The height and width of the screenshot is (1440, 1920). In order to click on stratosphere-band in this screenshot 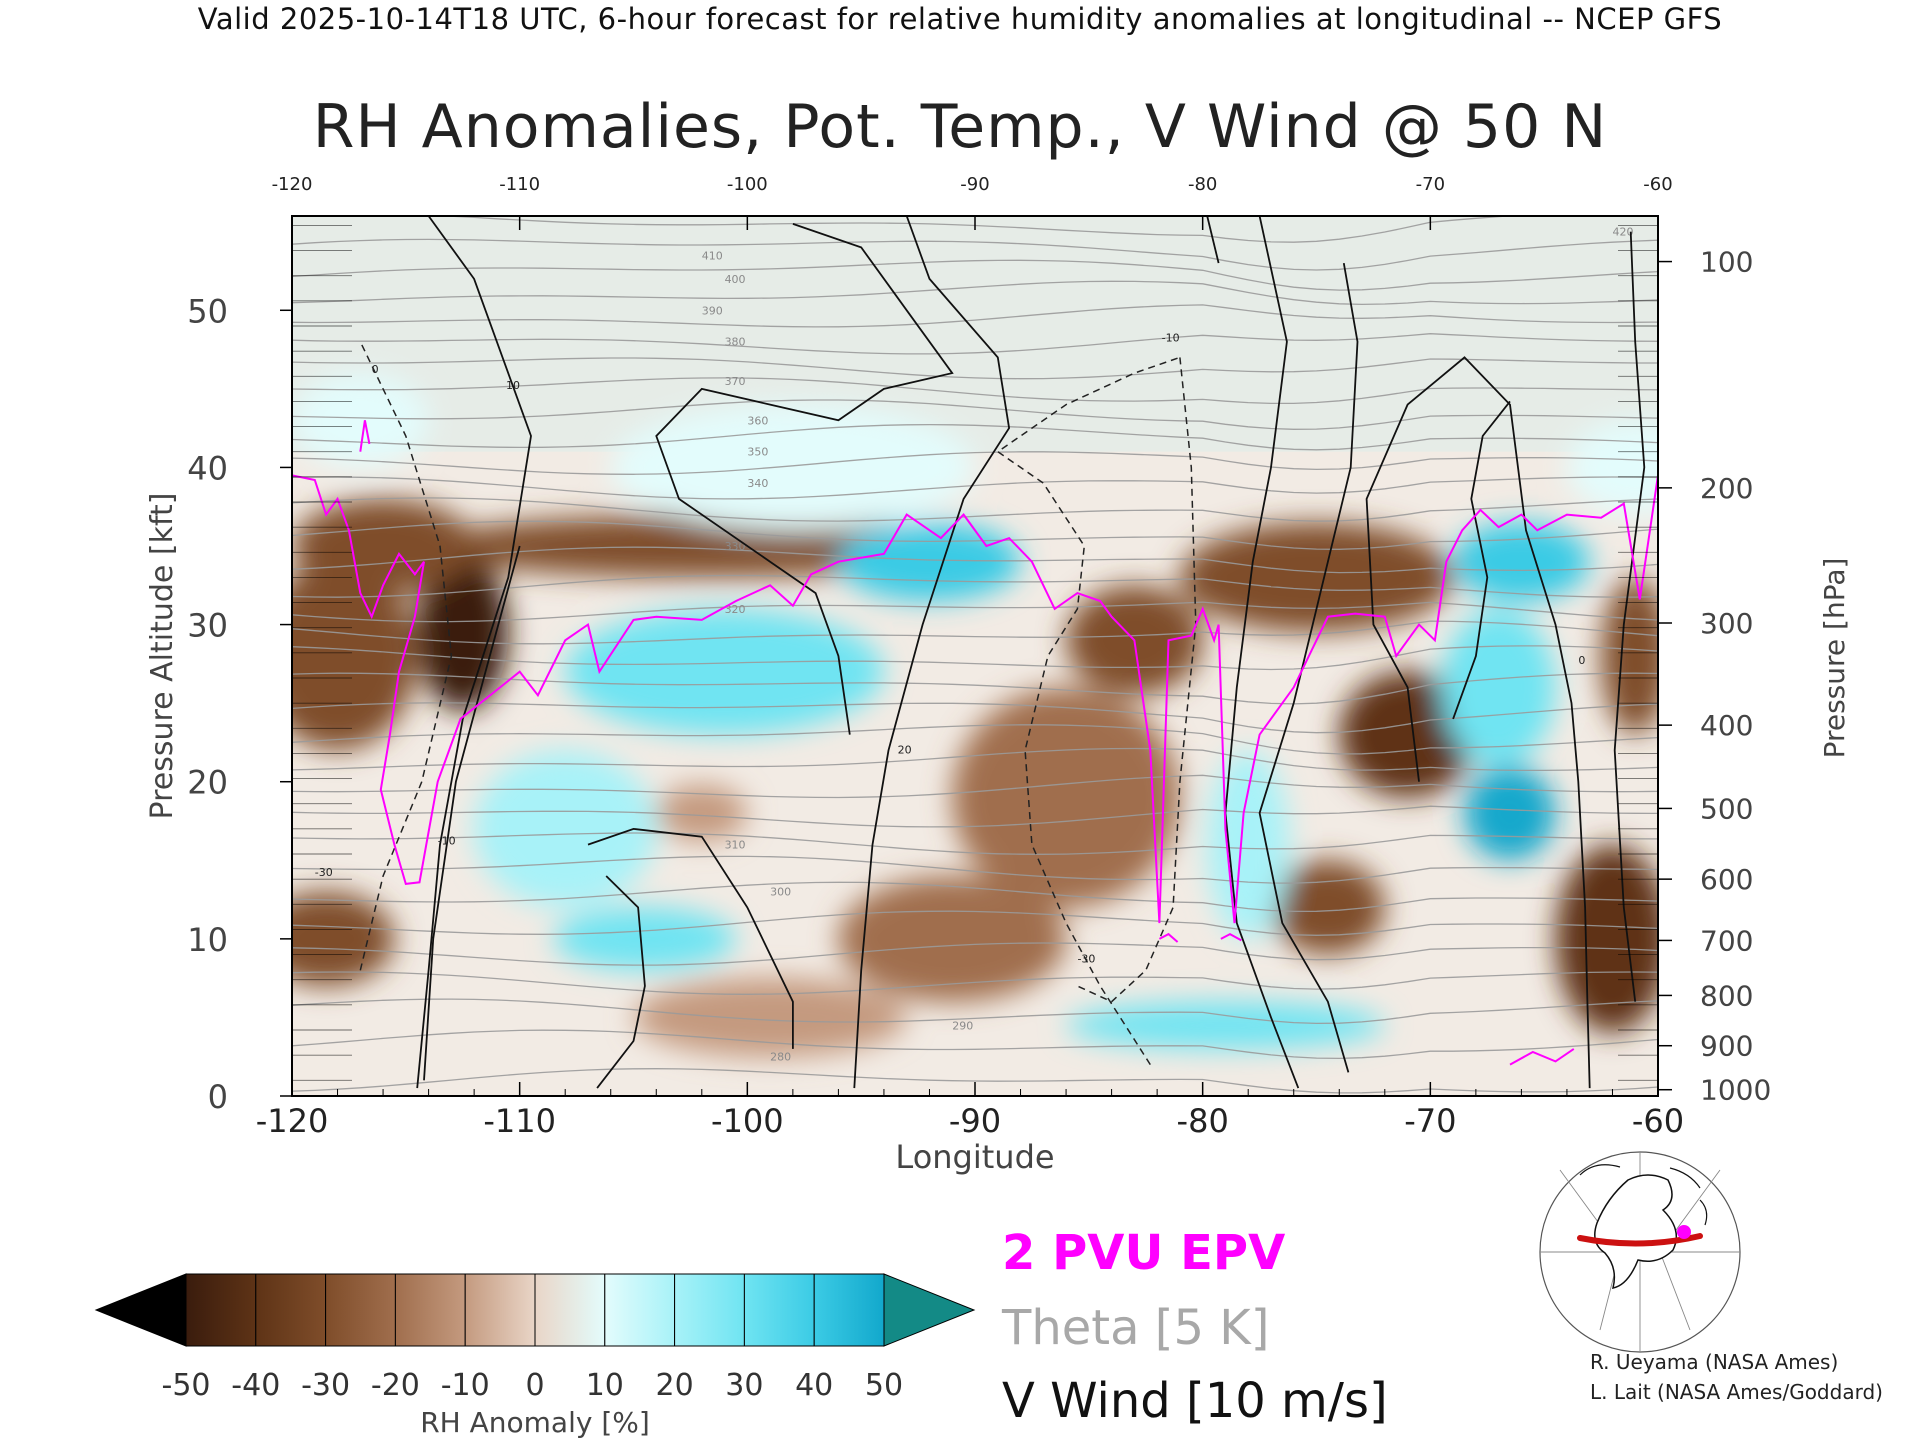, I will do `click(975, 334)`.